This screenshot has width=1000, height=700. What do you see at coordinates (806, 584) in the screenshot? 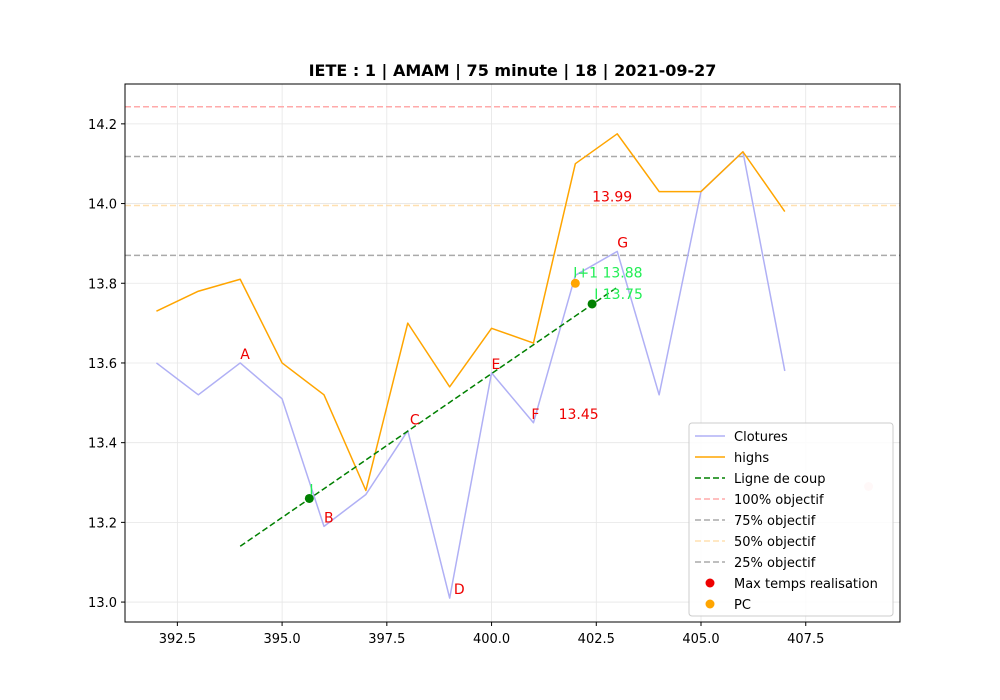
I see `legend-label: Max temps realisation` at bounding box center [806, 584].